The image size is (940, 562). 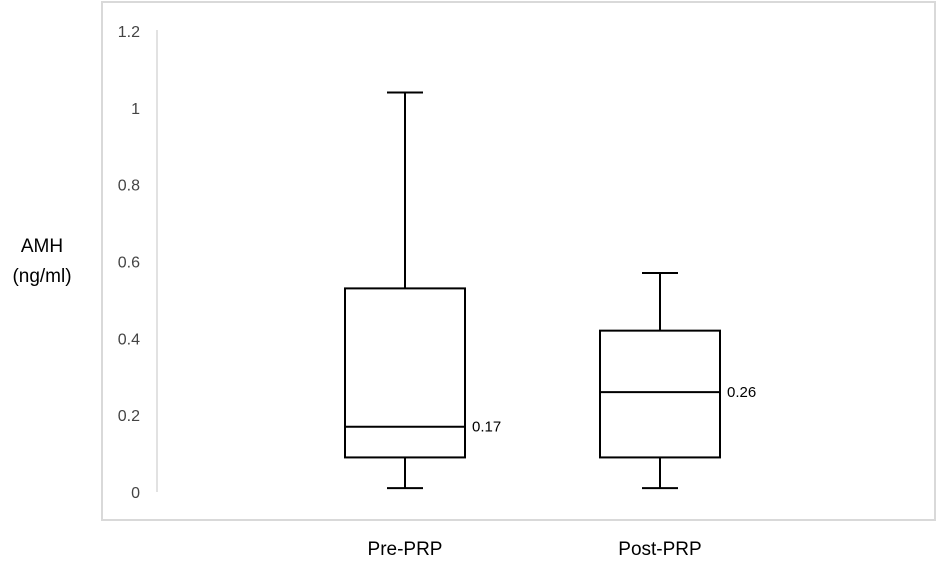 I want to click on y-tick-label: 0.6, so click(x=129, y=263).